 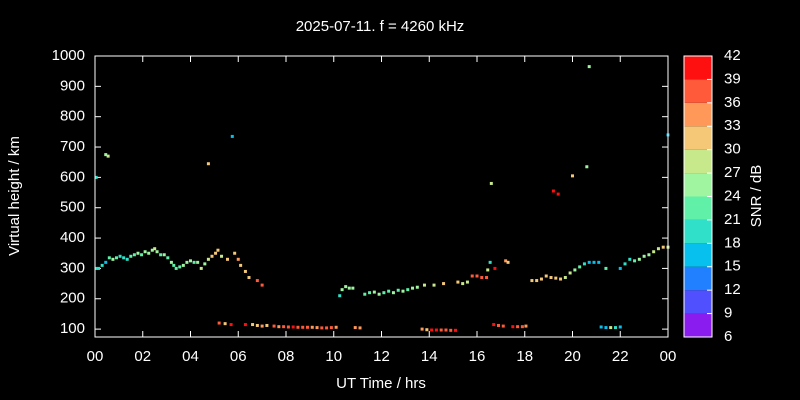 I want to click on y-tick-label: 600, so click(x=72, y=176).